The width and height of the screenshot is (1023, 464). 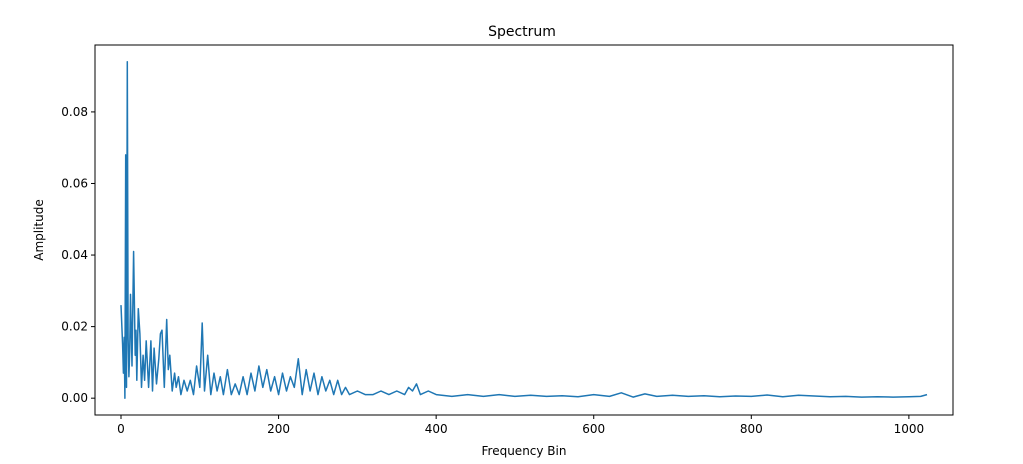 I want to click on y-tick-label: 0.02, so click(x=74, y=327).